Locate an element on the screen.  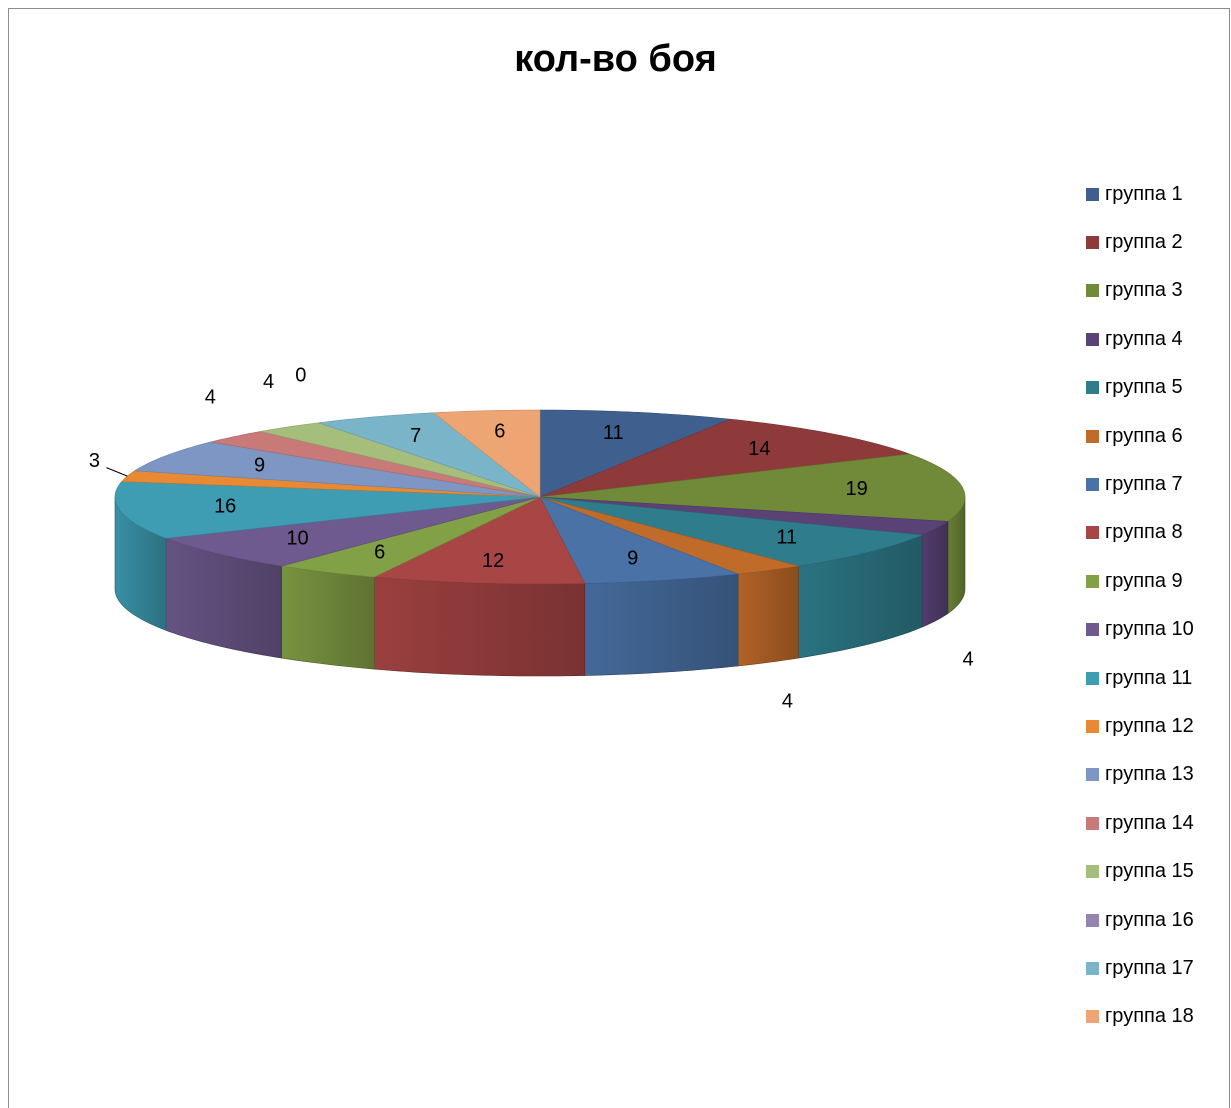
legend-label: группа 7 is located at coordinates (1144, 484).